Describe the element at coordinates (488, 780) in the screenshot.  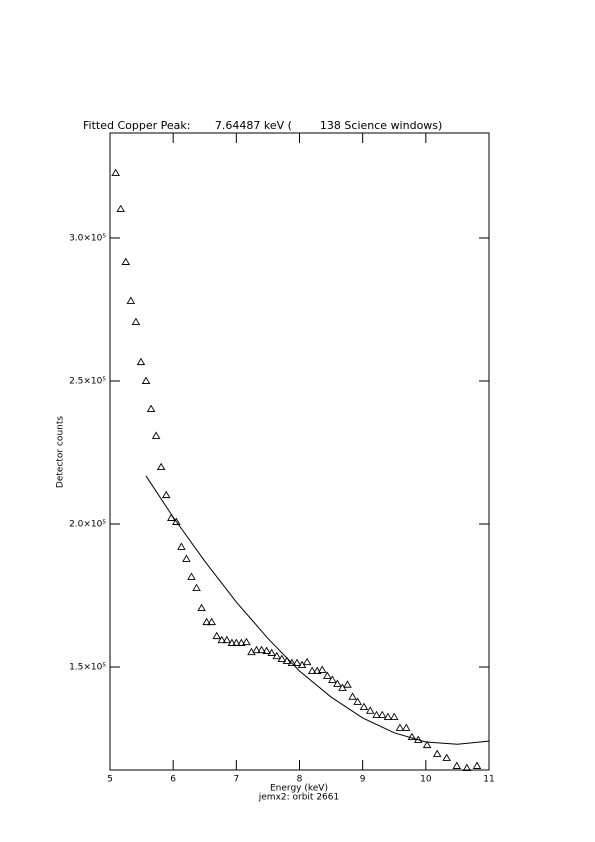
I see `x-tick-label: 11` at that location.